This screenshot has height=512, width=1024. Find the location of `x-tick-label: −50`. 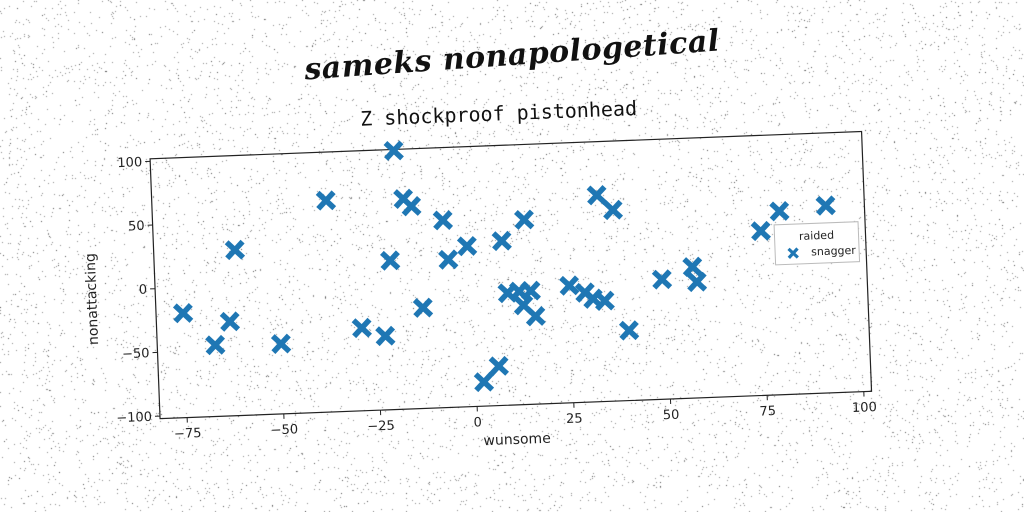

x-tick-label: −50 is located at coordinates (284, 430).